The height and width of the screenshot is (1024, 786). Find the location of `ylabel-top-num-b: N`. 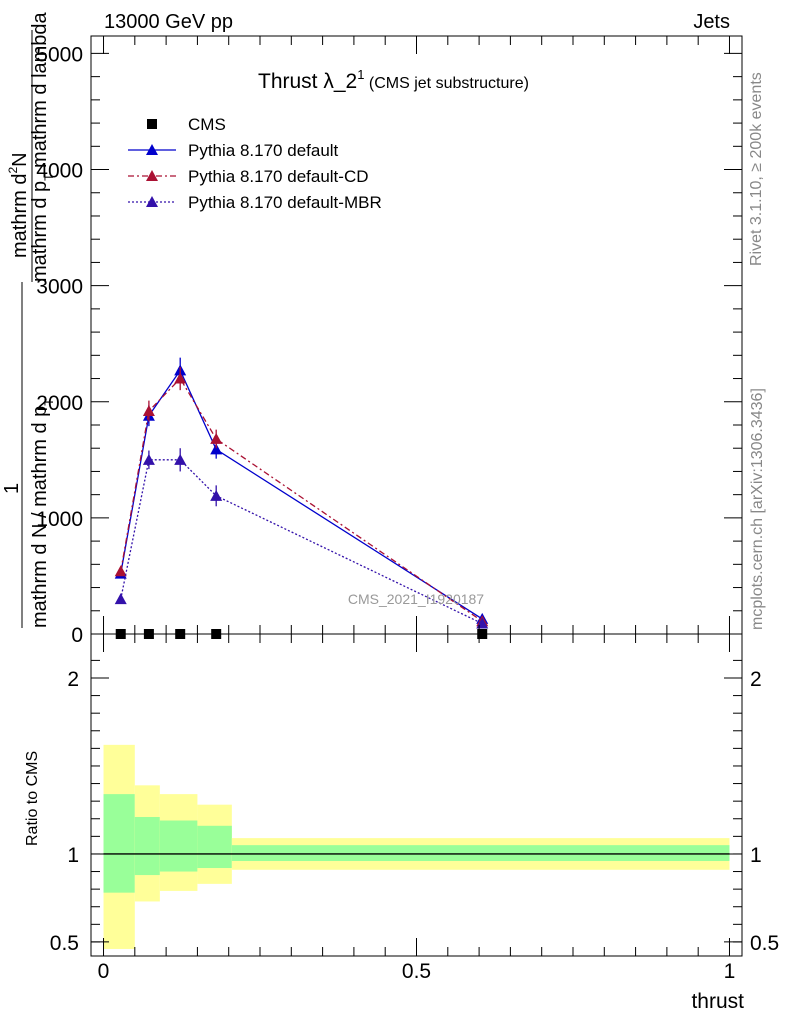

ylabel-top-num-b: N is located at coordinates (20, 159).